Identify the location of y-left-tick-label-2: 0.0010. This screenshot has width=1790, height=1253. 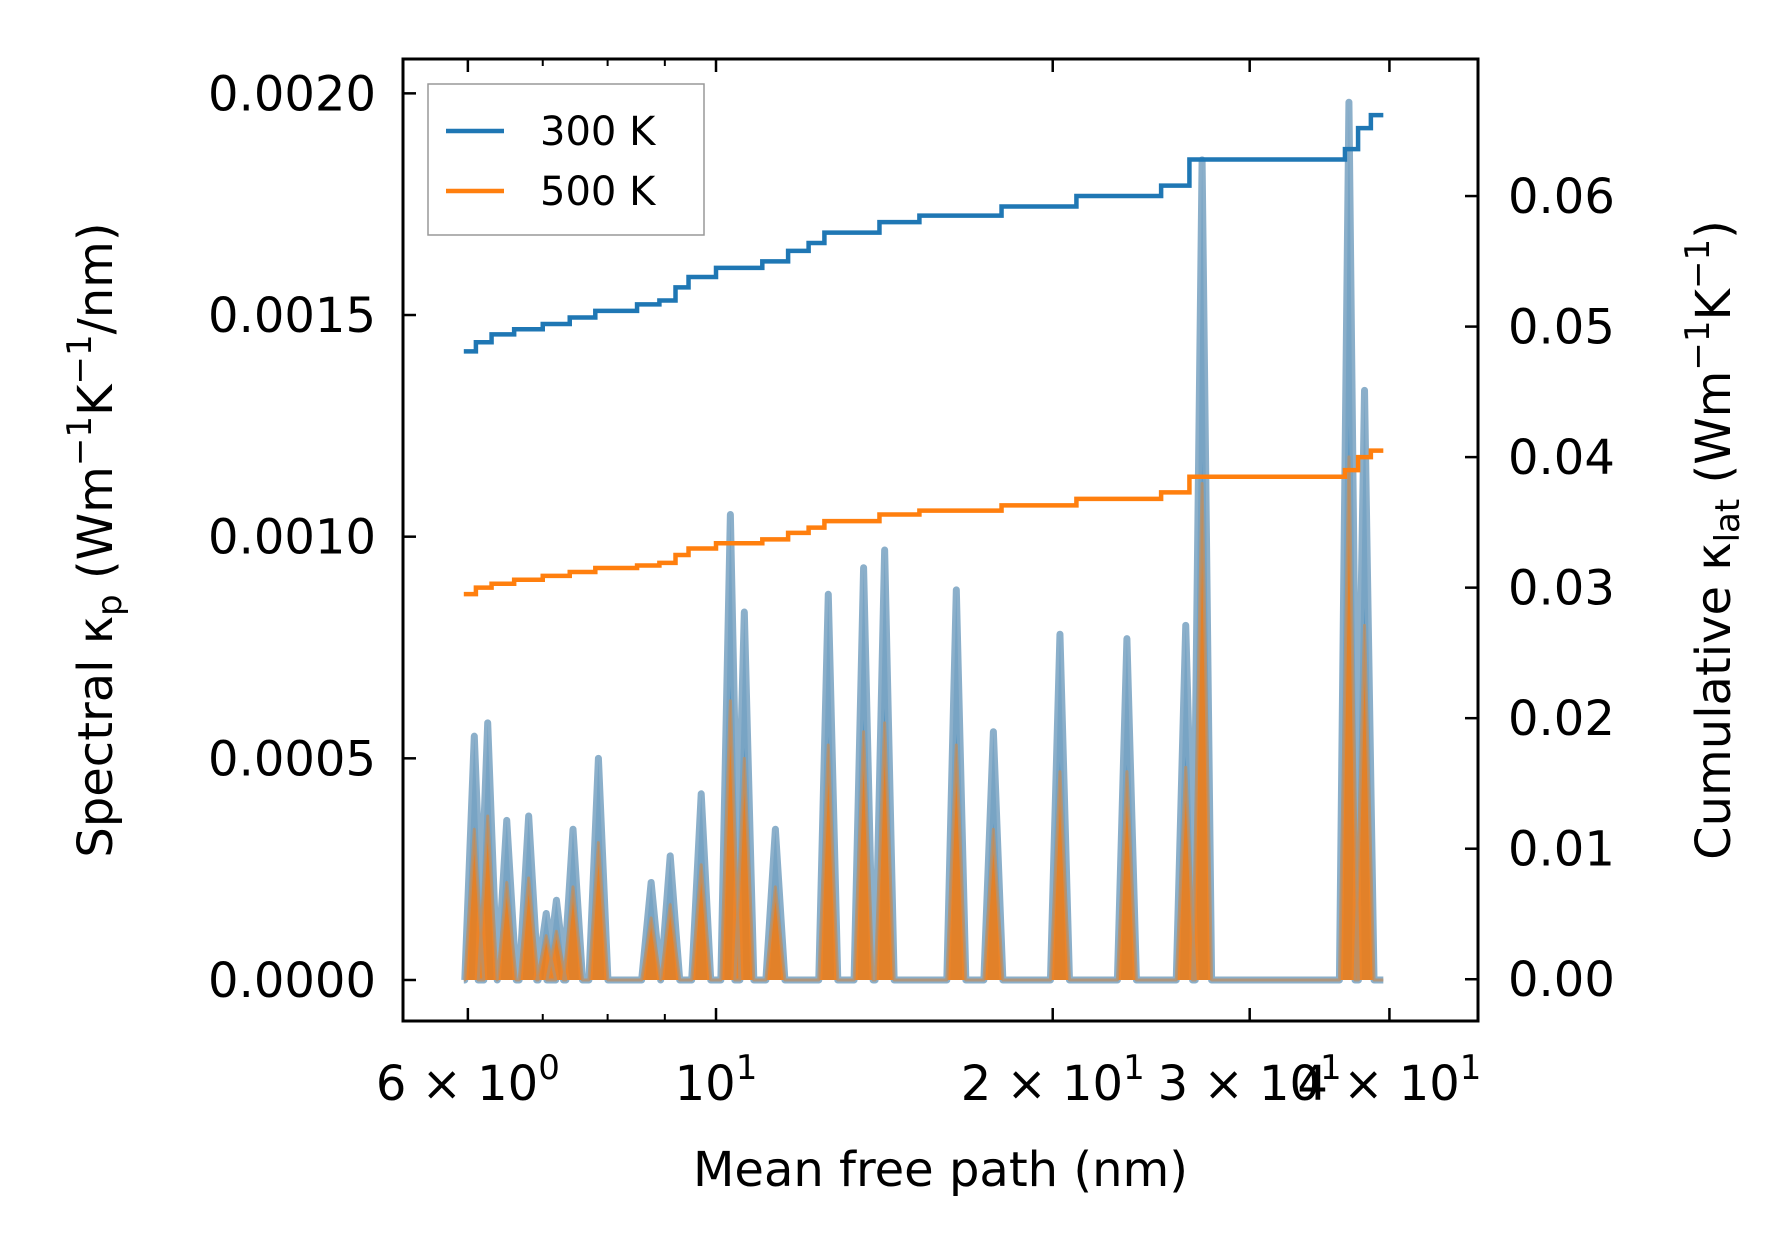
(292, 538).